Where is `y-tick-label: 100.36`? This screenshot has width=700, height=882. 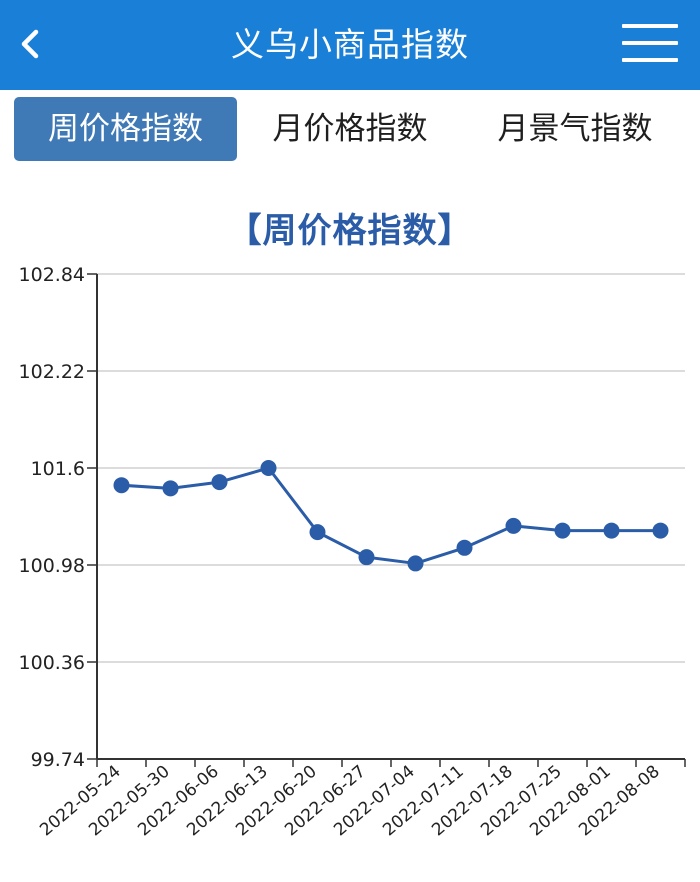
y-tick-label: 100.36 is located at coordinates (52, 663).